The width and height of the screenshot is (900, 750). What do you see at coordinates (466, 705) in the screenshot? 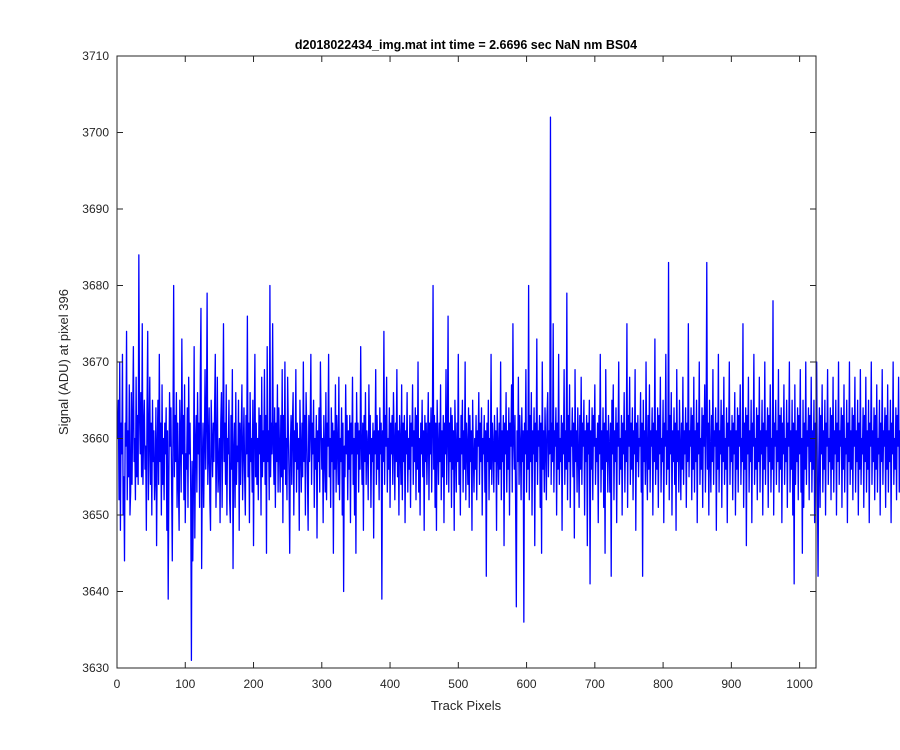
I see `x-axis-label: Track Pixels` at bounding box center [466, 705].